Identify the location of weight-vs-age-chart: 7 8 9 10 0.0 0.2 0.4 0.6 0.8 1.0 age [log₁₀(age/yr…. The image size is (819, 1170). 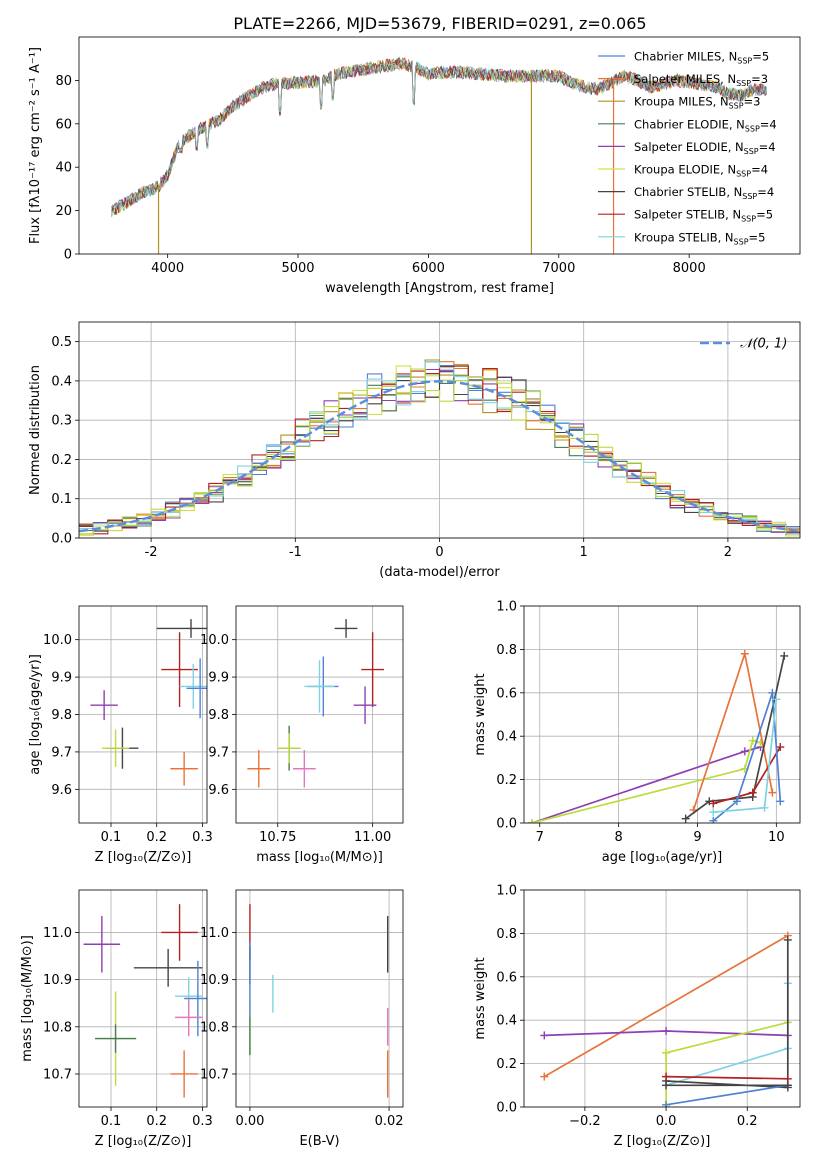
(637, 732).